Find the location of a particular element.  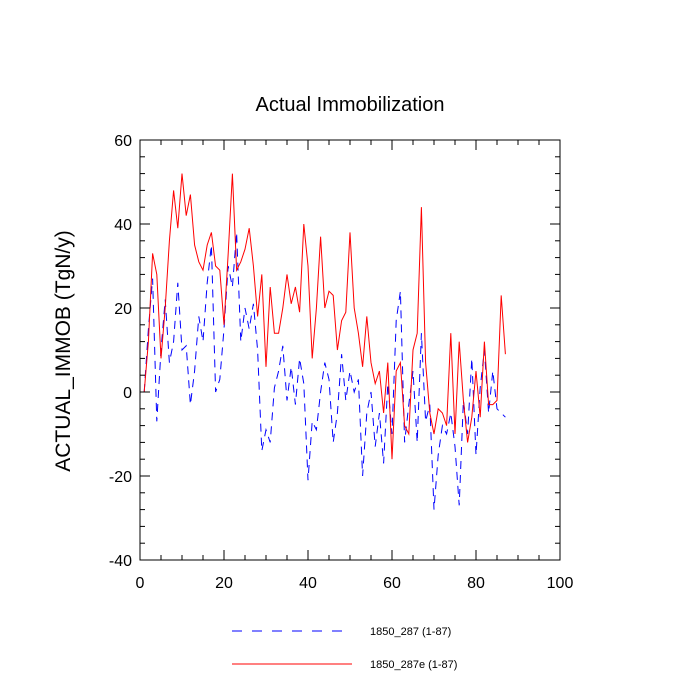

x-tick-label: 60 is located at coordinates (392, 583).